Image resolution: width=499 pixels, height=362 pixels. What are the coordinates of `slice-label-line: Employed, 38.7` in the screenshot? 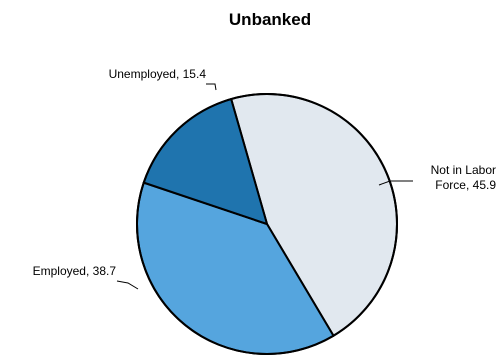 It's located at (75, 271).